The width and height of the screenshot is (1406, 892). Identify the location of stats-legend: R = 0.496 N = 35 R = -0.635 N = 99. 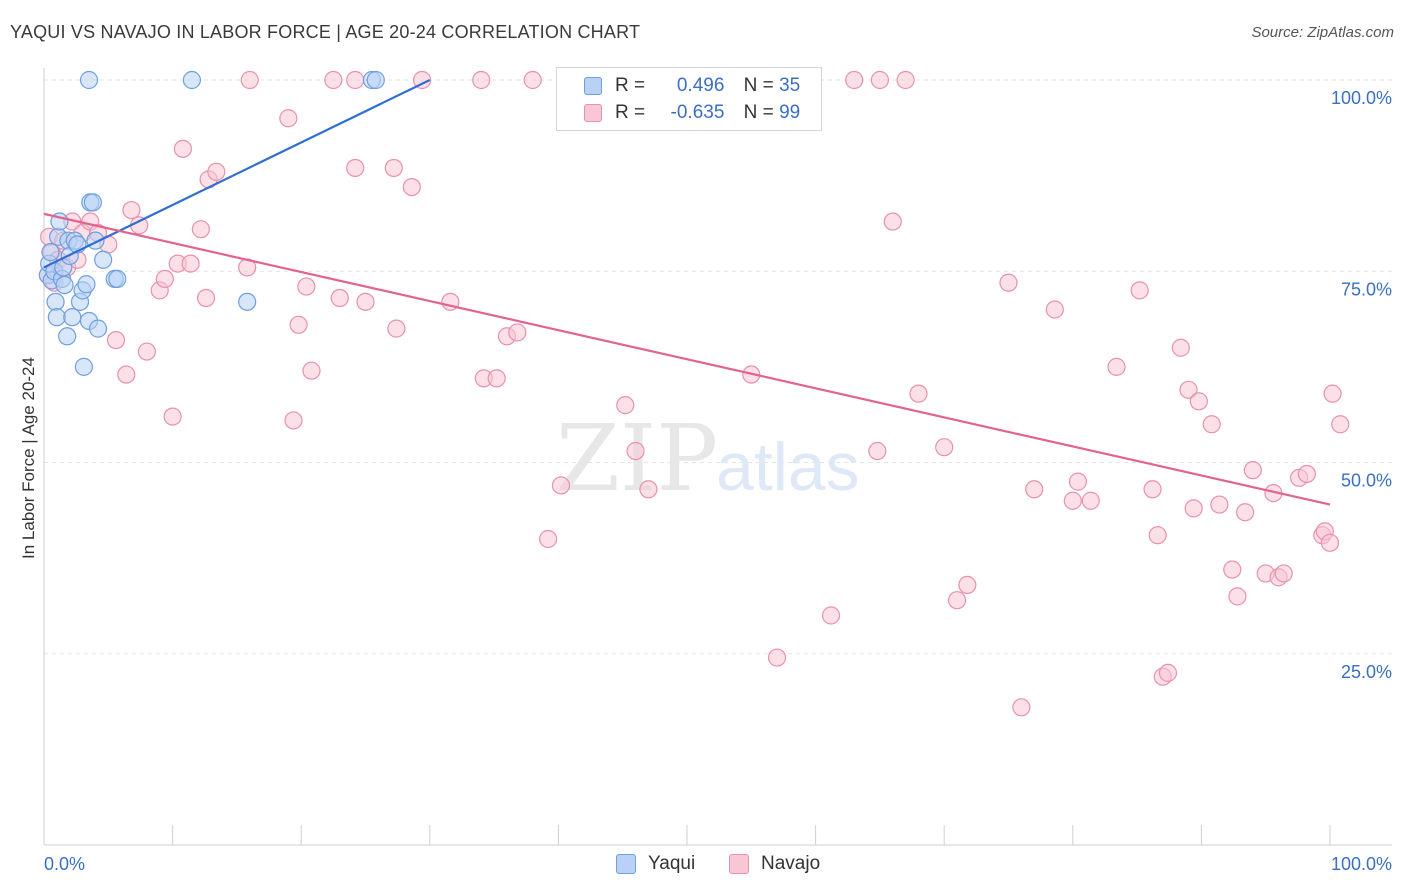
(689, 99).